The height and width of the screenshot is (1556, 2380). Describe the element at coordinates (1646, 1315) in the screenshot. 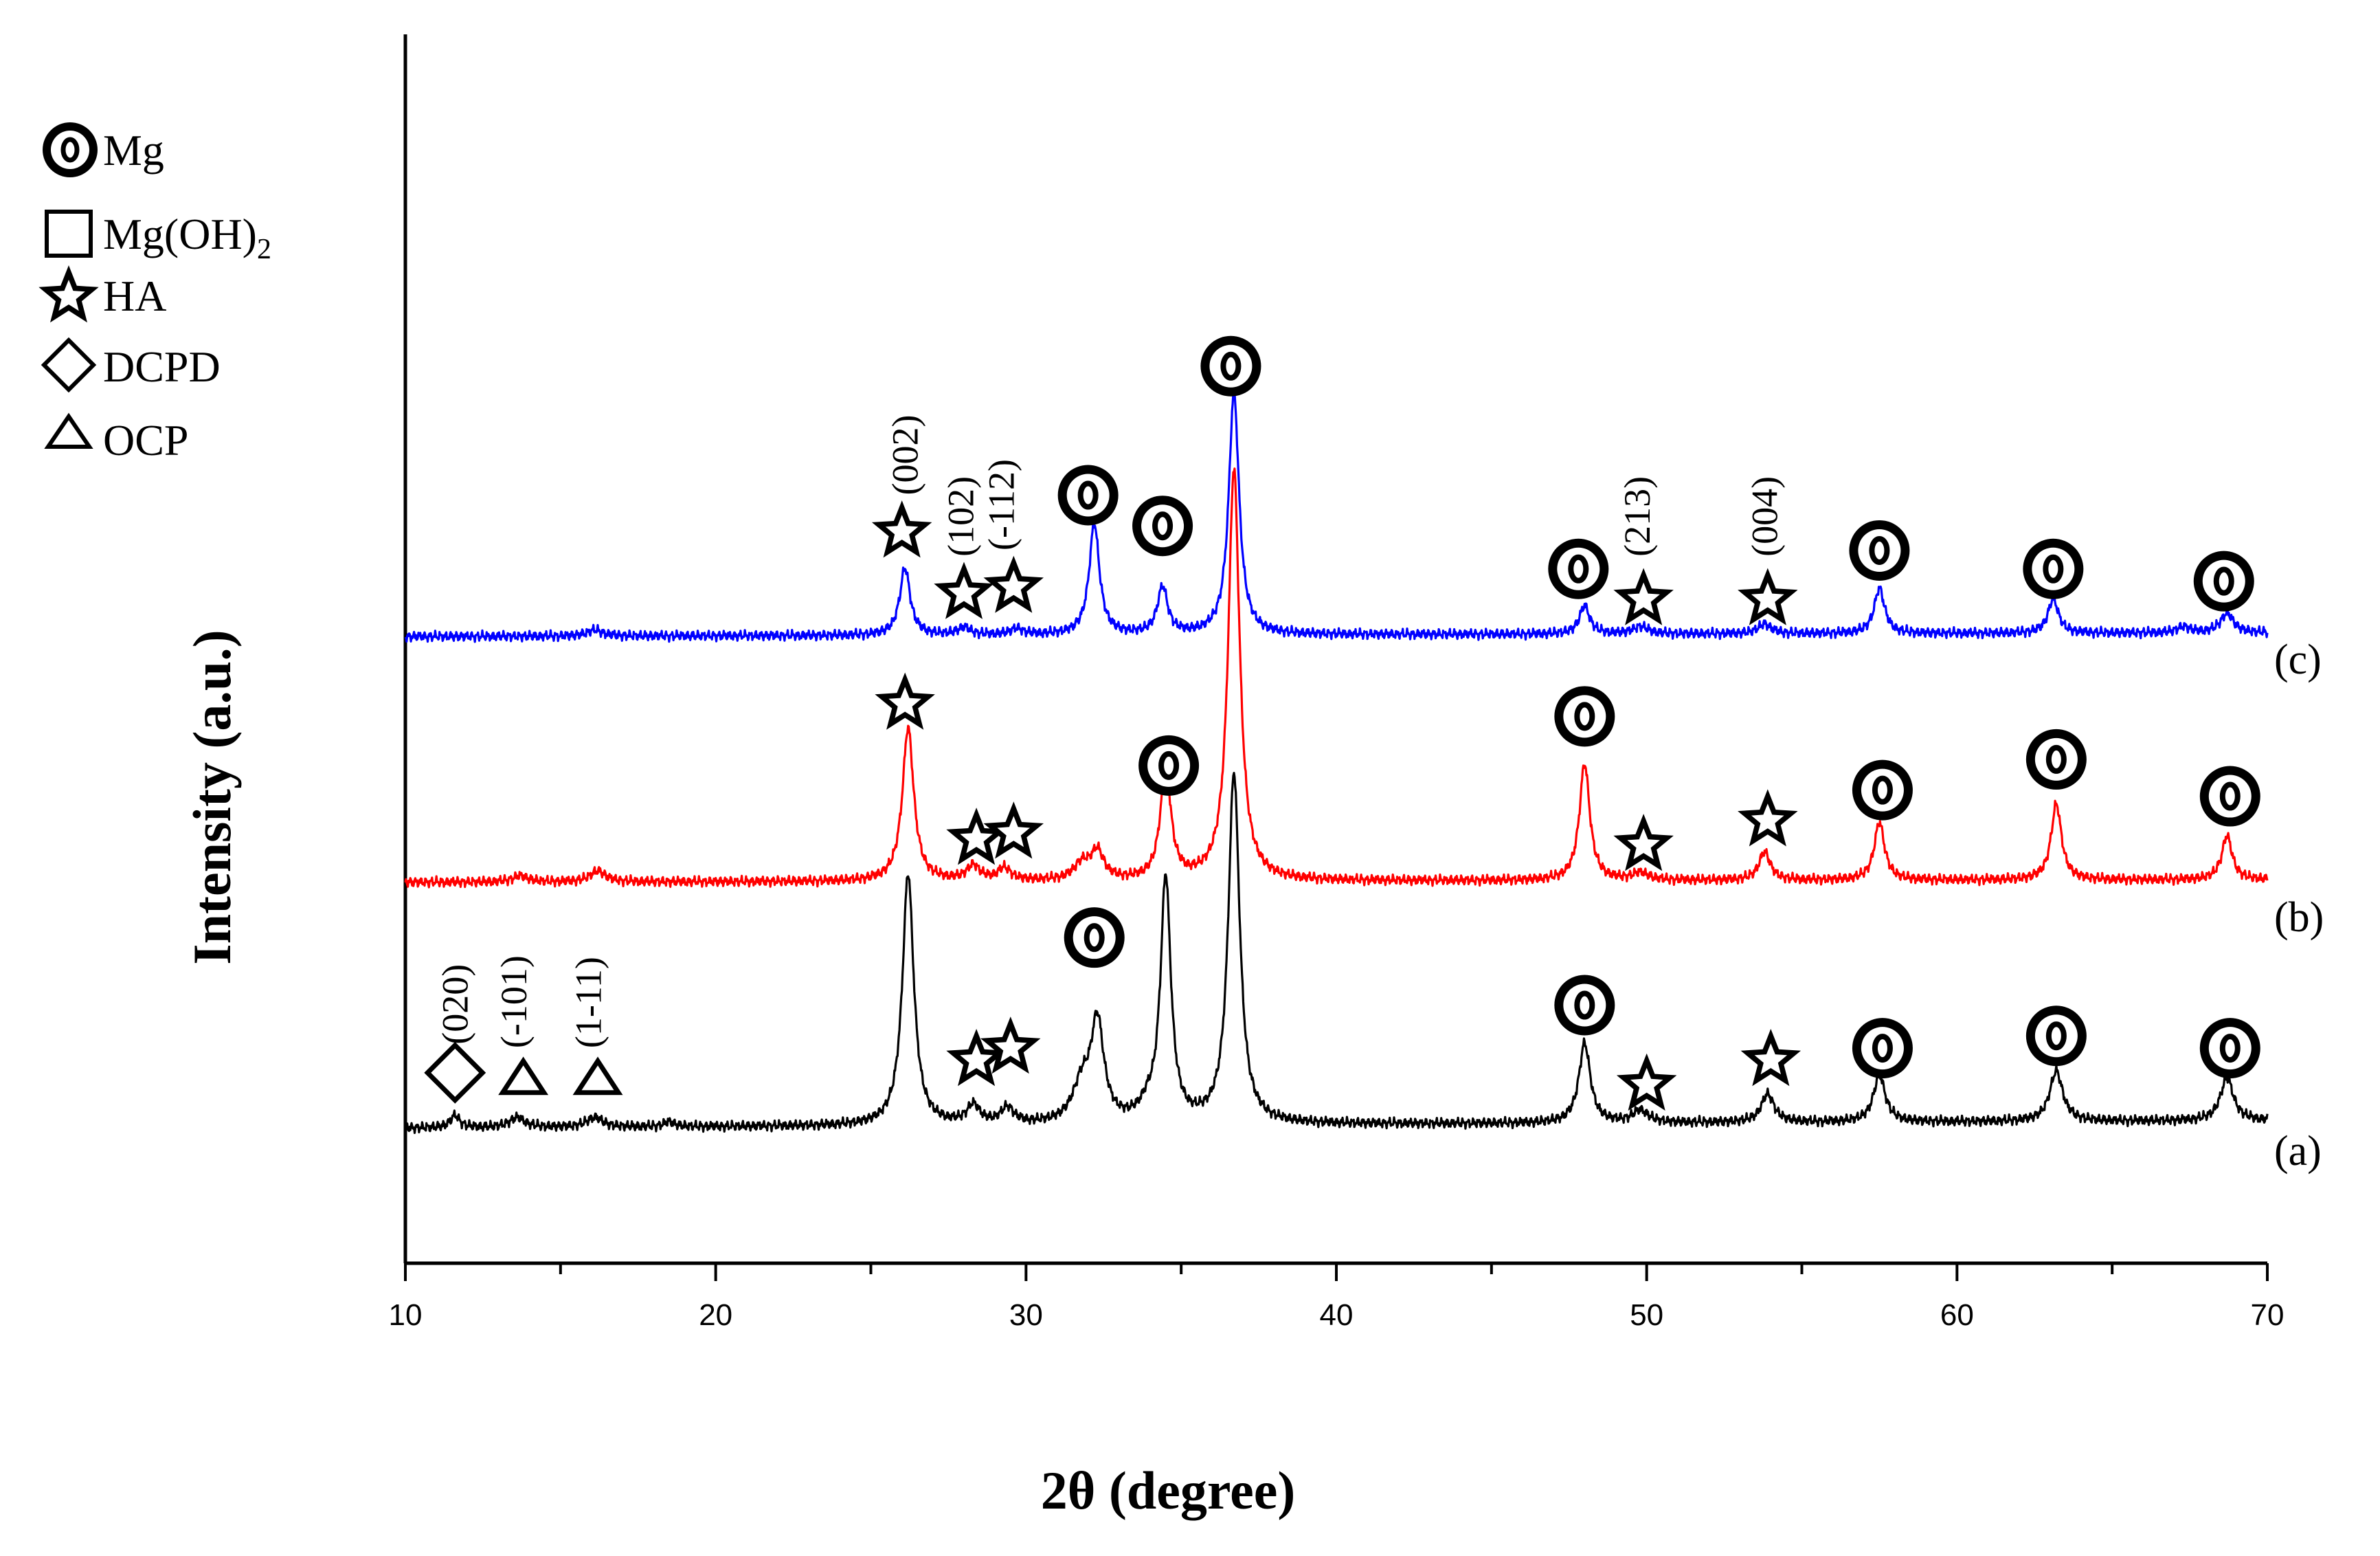

I see `x-tick-label: 50` at that location.